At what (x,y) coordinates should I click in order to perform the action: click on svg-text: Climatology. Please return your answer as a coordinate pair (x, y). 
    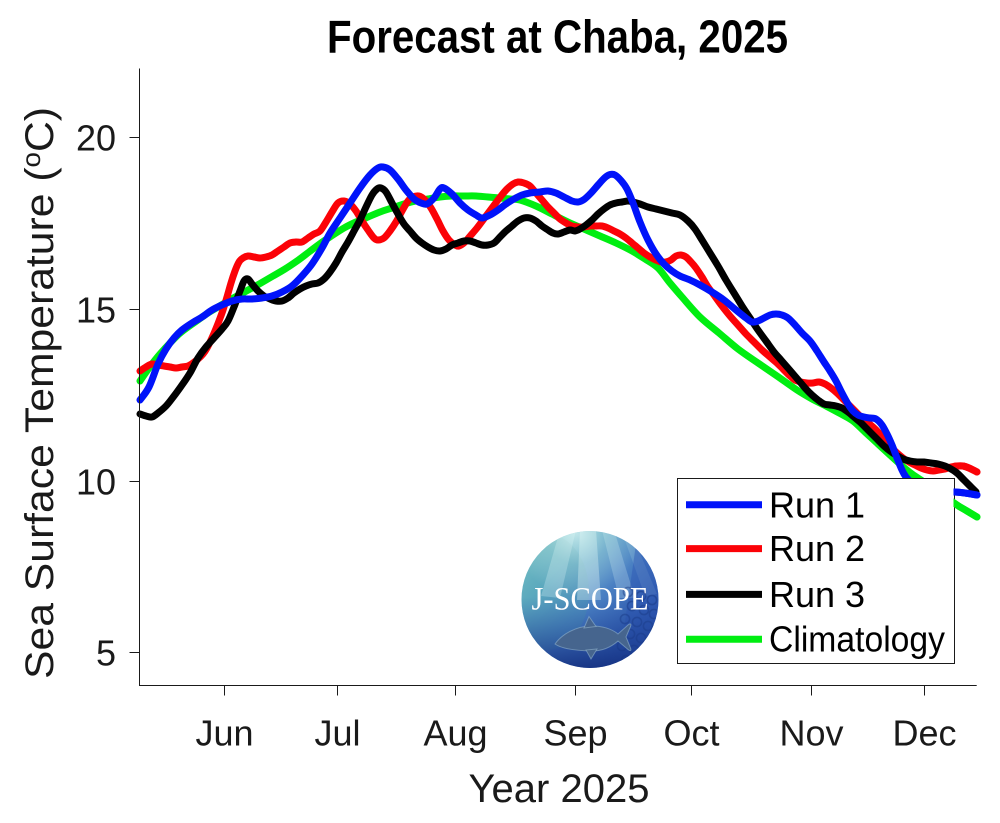
    Looking at the image, I should click on (857, 639).